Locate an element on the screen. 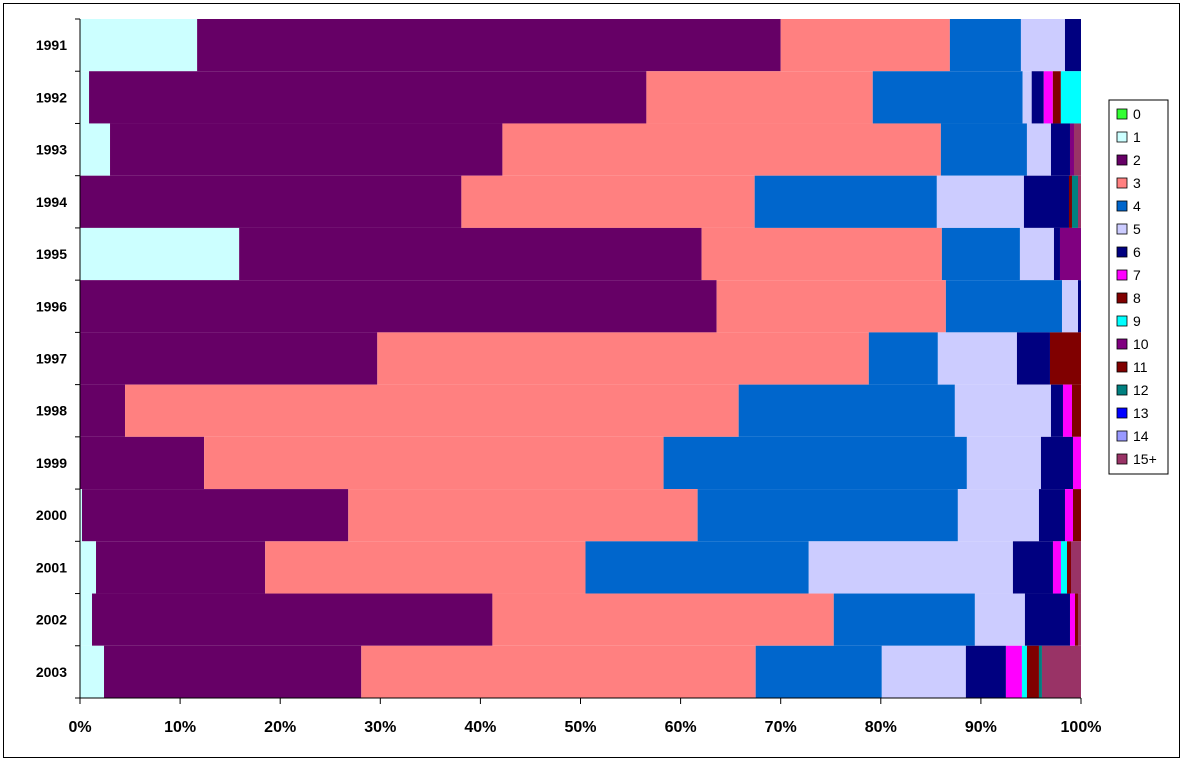 This screenshot has height=766, width=1183. bar-segment-1994-series-15+ is located at coordinates (1079, 201).